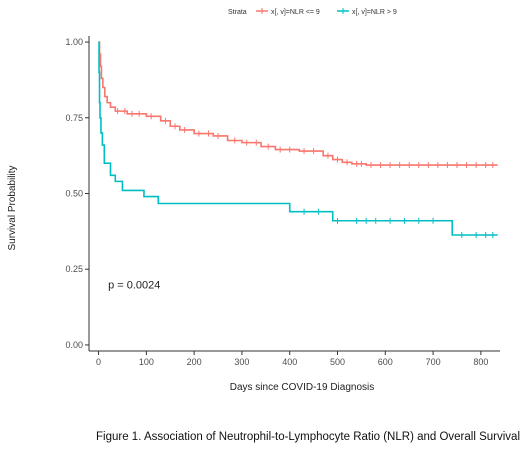  What do you see at coordinates (98, 362) in the screenshot?
I see `x-tick-label: 0` at bounding box center [98, 362].